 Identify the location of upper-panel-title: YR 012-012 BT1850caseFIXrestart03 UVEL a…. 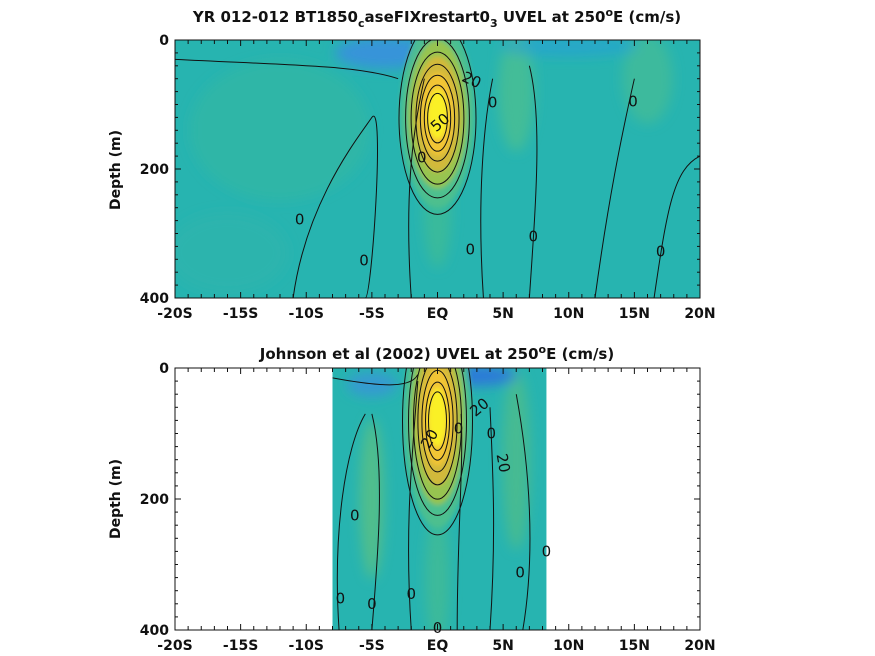
(436, 18).